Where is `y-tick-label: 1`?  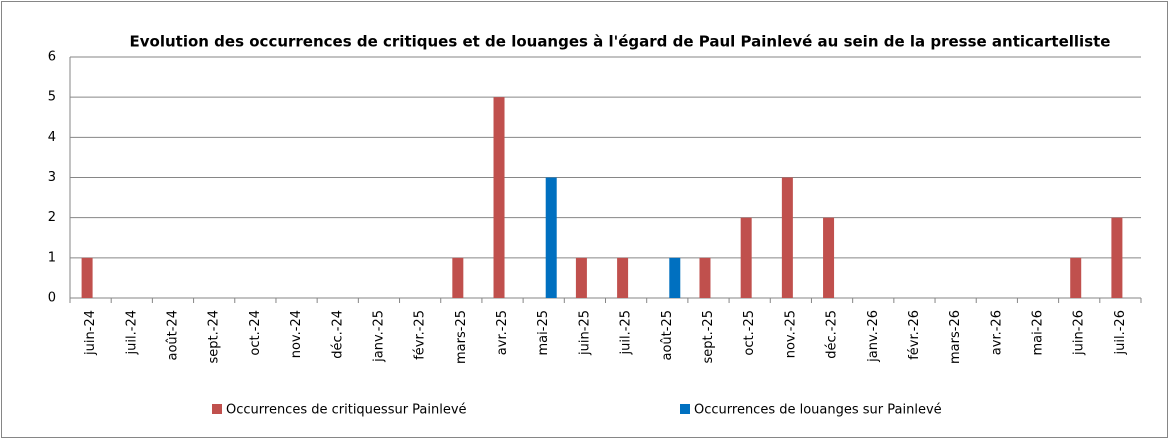
y-tick-label: 1 is located at coordinates (52, 257).